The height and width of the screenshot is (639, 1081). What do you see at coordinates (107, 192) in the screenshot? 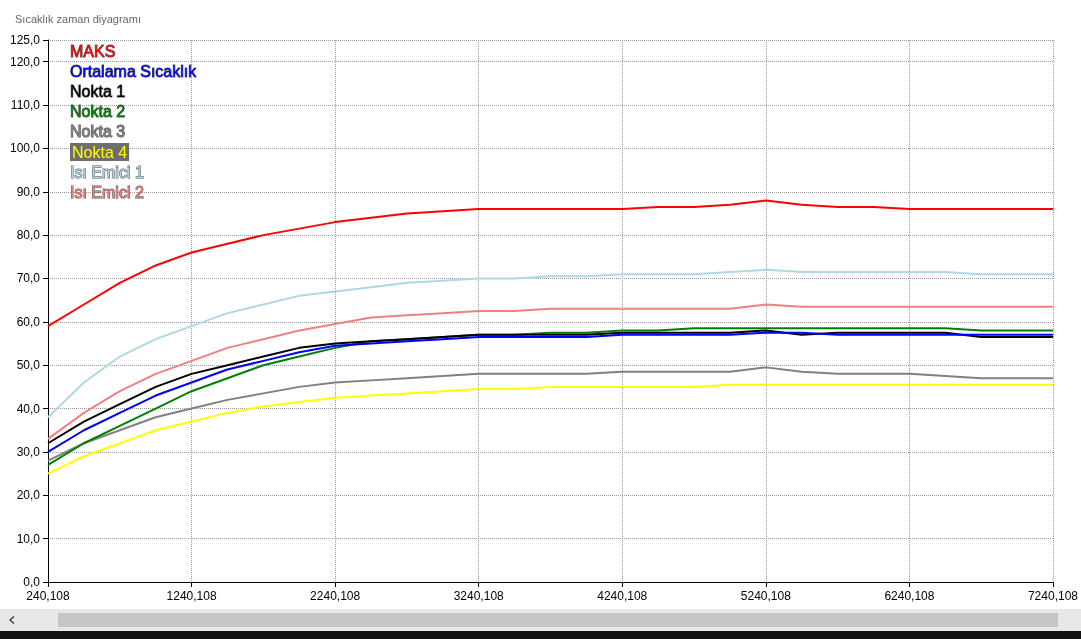
I see `text: Isı Emici 2` at bounding box center [107, 192].